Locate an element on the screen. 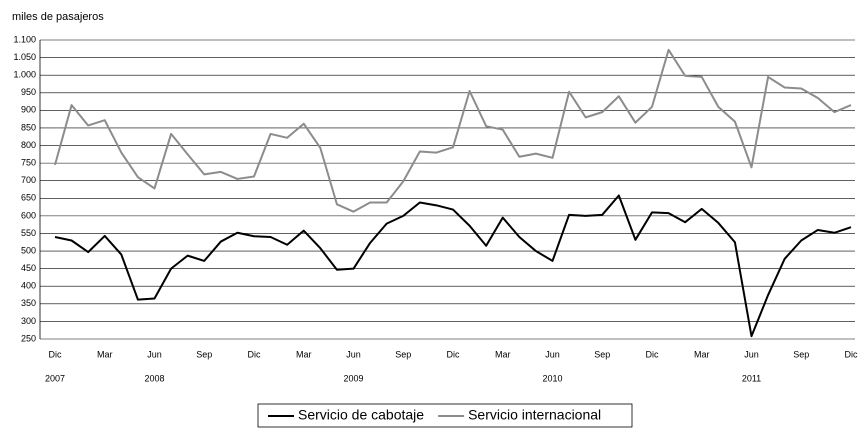  y-tick-label: 400 is located at coordinates (28, 286).